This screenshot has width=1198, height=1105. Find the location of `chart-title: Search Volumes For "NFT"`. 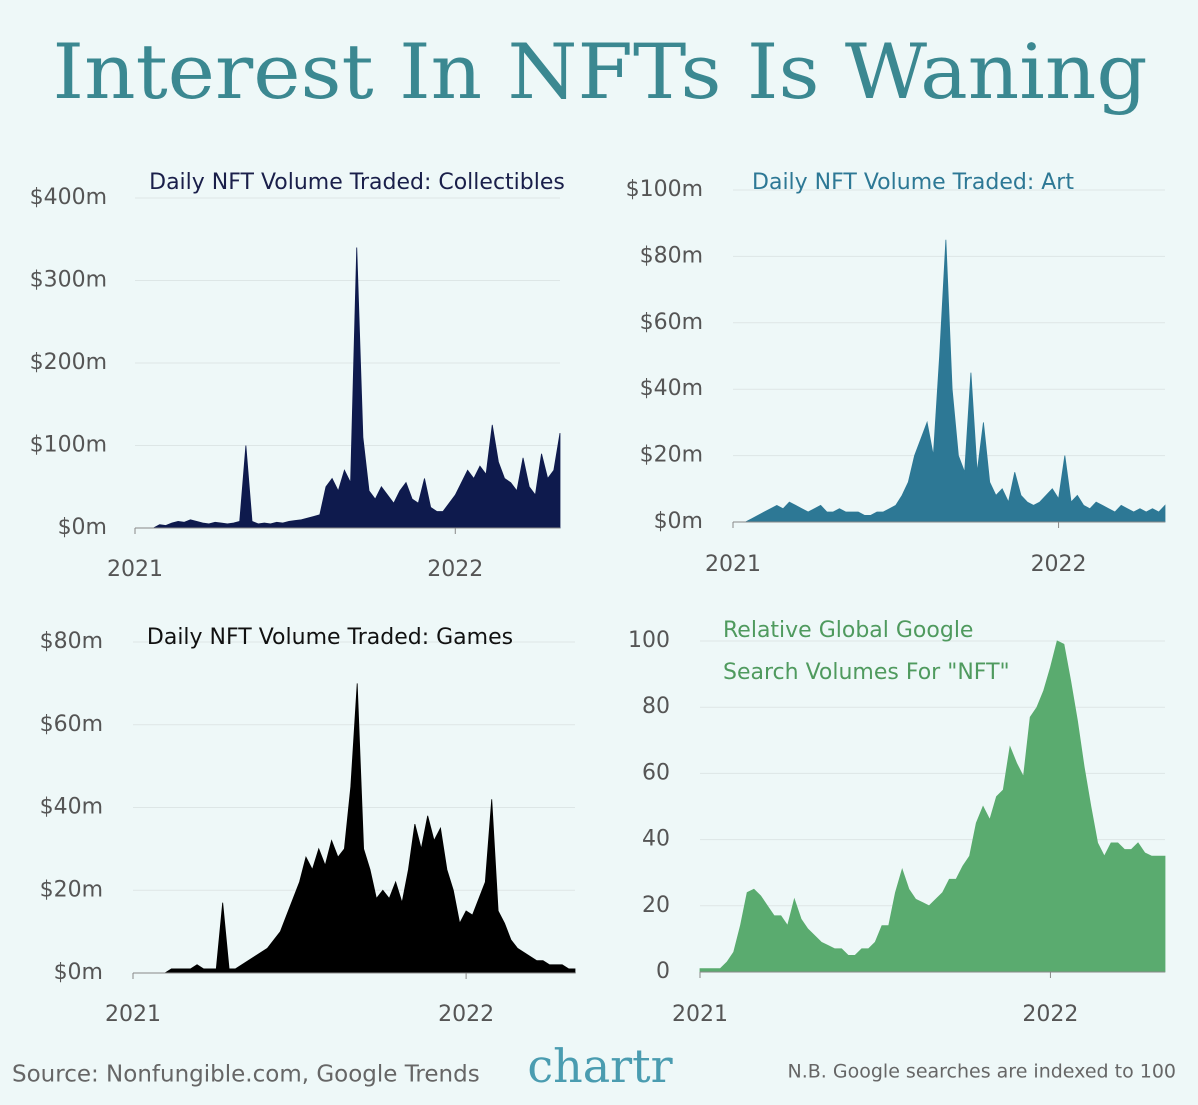

chart-title: Search Volumes For "NFT" is located at coordinates (866, 672).